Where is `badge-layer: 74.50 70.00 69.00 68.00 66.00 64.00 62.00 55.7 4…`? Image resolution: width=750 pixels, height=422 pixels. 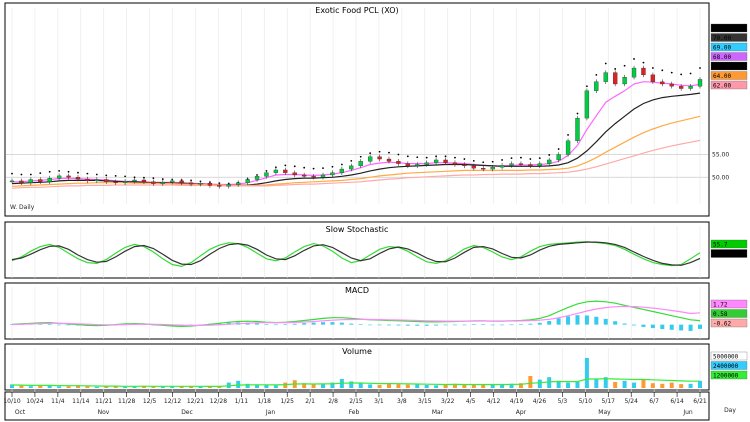 badge-layer: 74.50 70.00 69.00 68.00 66.00 64.00 62.00 55.7 4… is located at coordinates (729, 201).